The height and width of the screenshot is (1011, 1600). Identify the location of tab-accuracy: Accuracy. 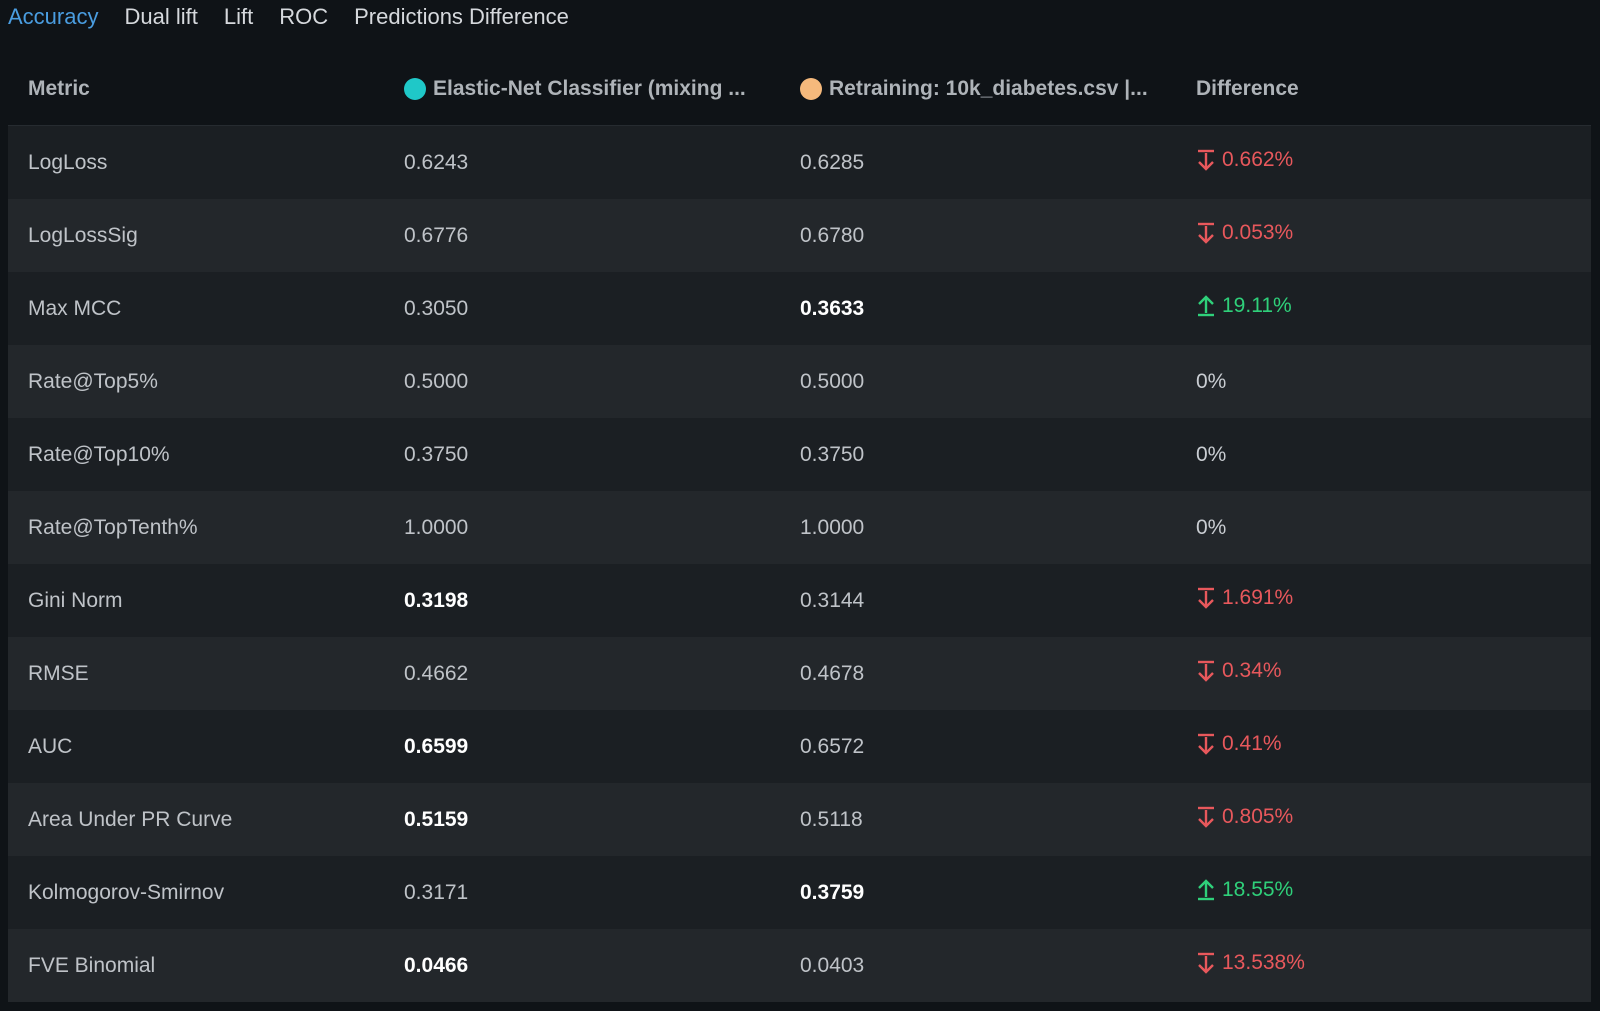
(53, 16).